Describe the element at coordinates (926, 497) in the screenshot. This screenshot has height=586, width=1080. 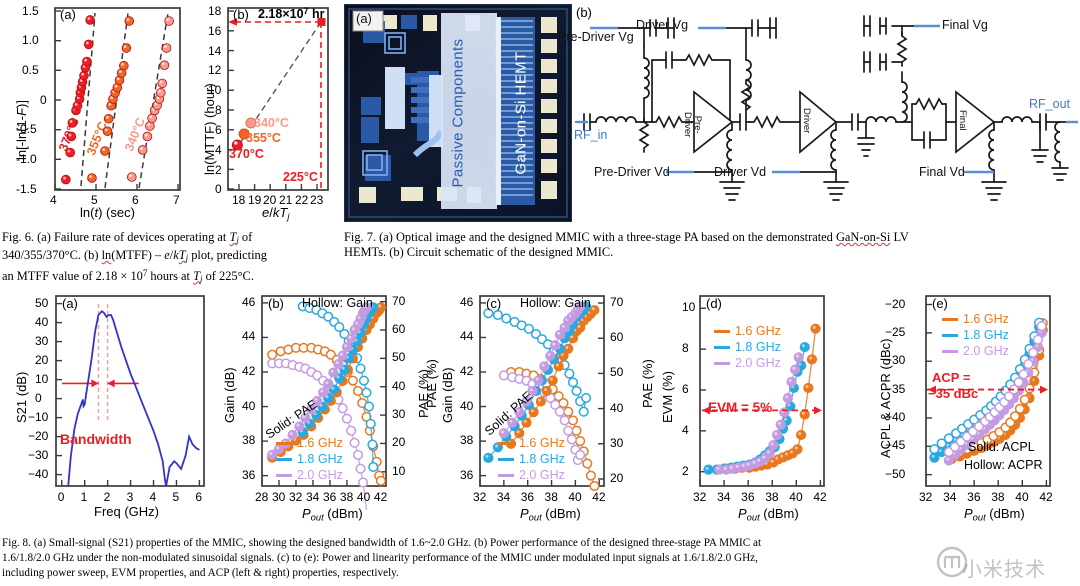
I see `axis-tick-label: 32` at that location.